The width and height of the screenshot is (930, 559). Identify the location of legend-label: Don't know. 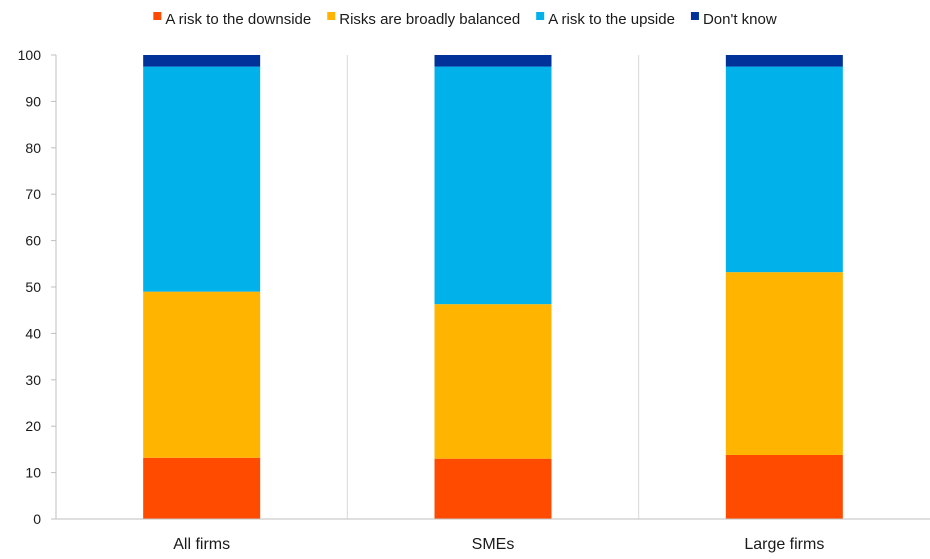
(740, 19).